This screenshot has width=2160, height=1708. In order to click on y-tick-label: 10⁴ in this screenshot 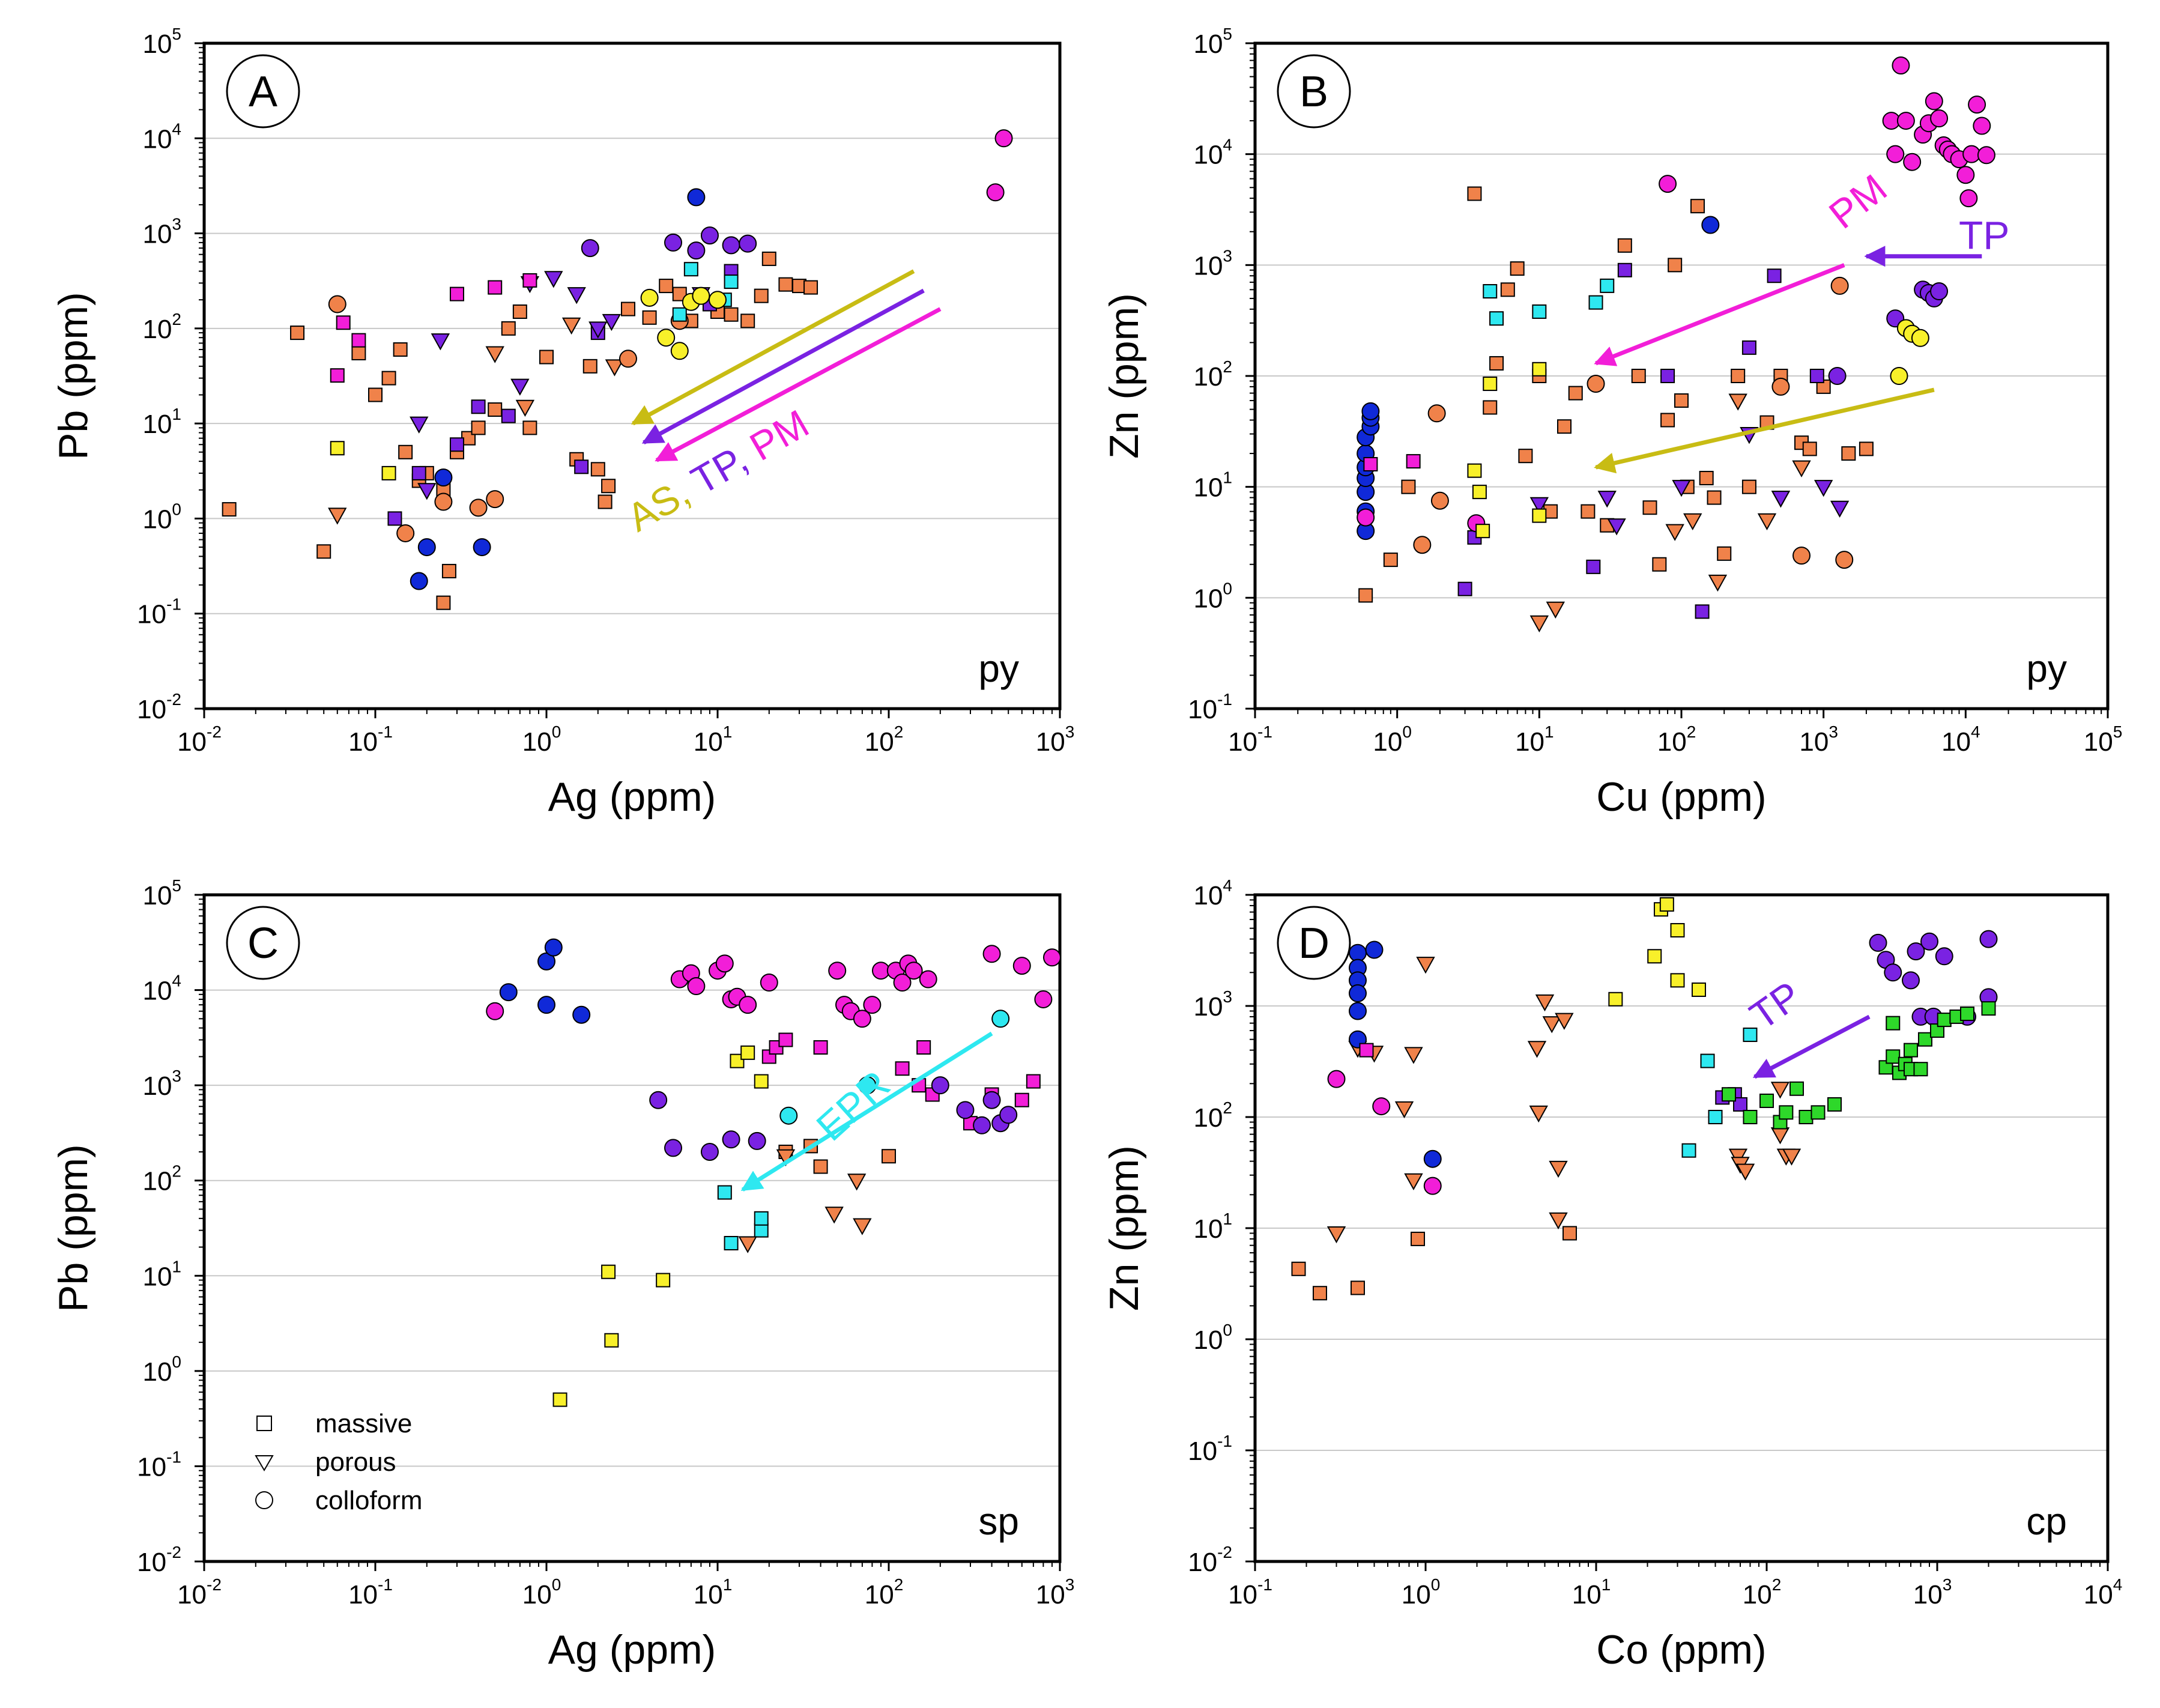, I will do `click(1212, 153)`.